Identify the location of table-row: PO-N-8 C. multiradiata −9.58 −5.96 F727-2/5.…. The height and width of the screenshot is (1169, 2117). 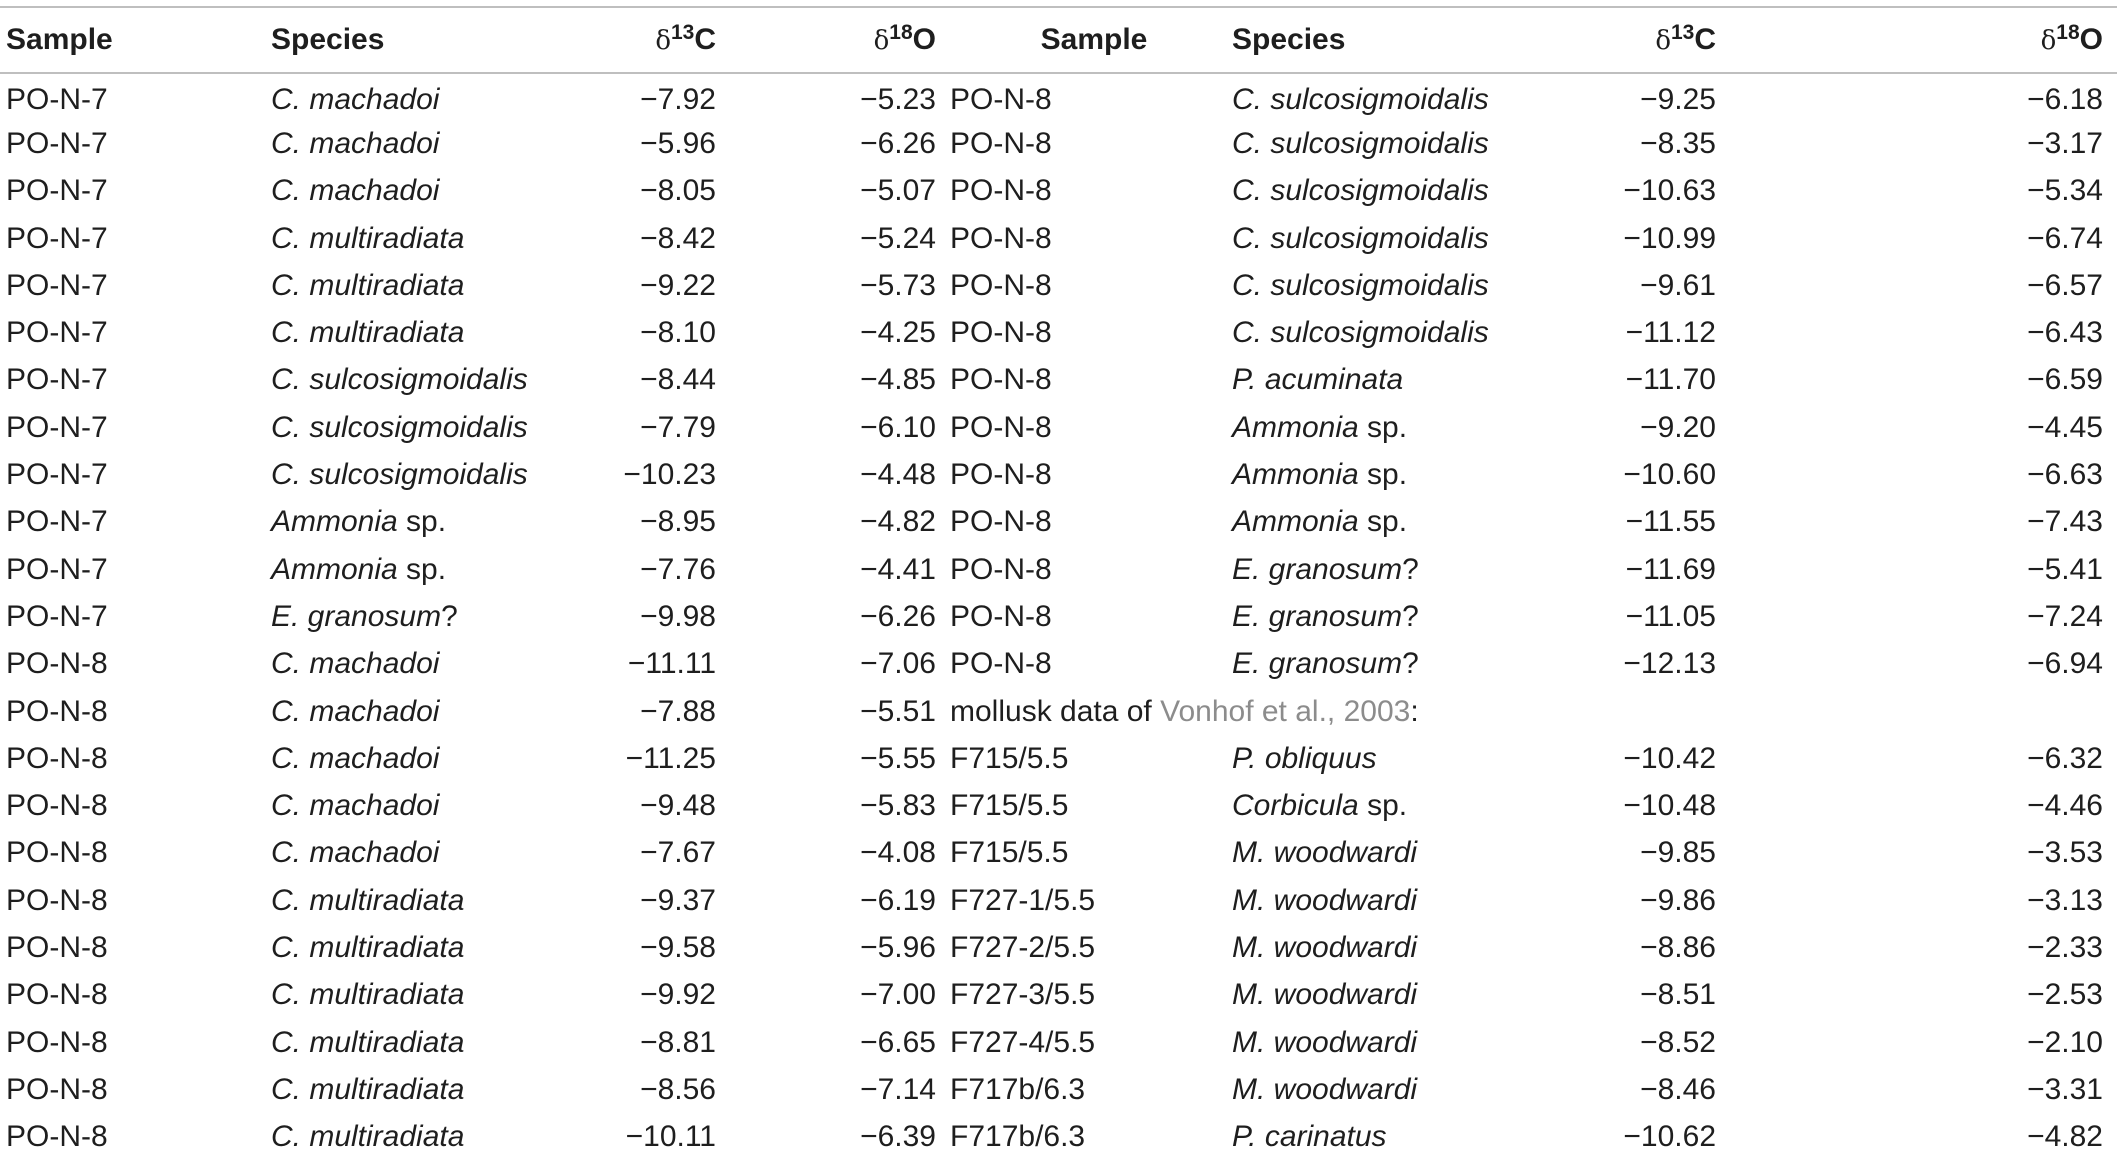
(1058, 947).